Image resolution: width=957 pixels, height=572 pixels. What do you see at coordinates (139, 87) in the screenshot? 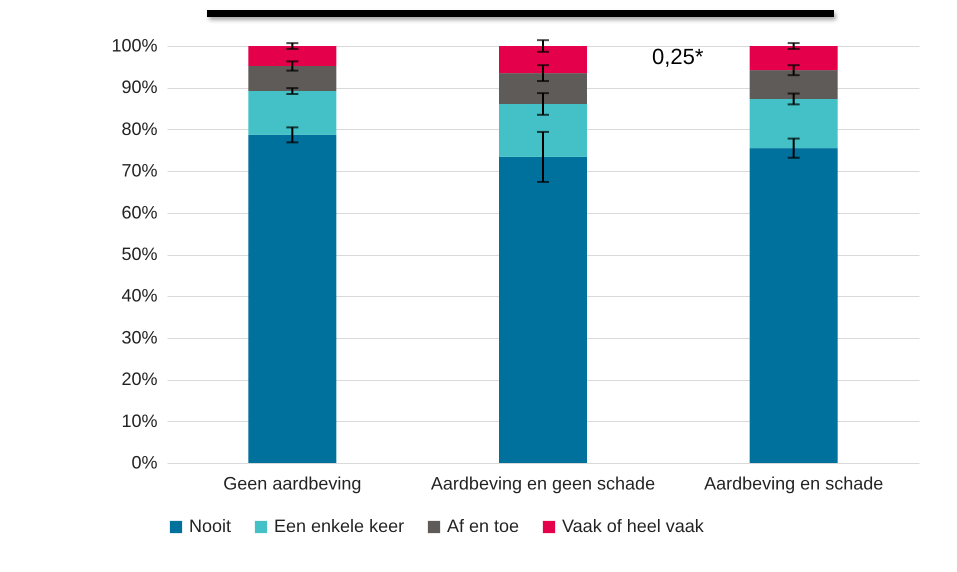
I see `y-tick-label: 90%` at bounding box center [139, 87].